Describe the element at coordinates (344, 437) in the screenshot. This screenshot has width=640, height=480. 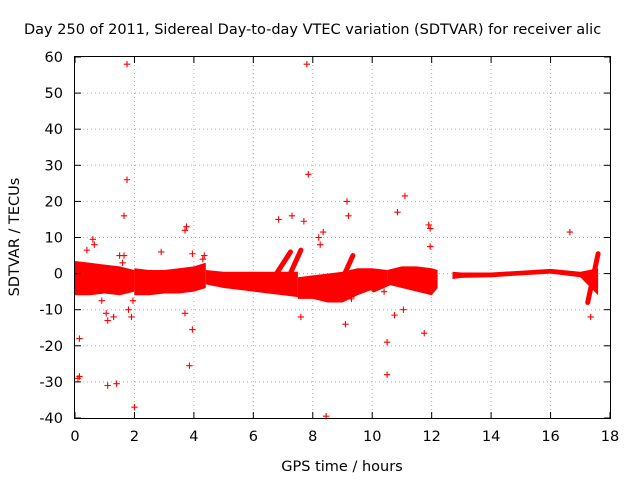
I see `x-tick-labels: 0 2 4 6 8 10 12 14 16 18` at that location.